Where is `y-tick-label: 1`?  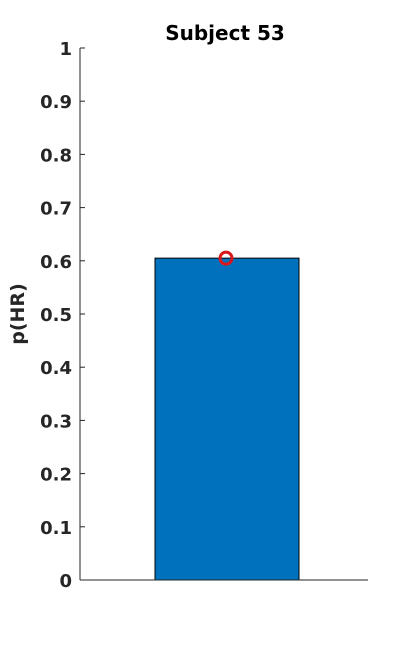 y-tick-label: 1 is located at coordinates (65, 49).